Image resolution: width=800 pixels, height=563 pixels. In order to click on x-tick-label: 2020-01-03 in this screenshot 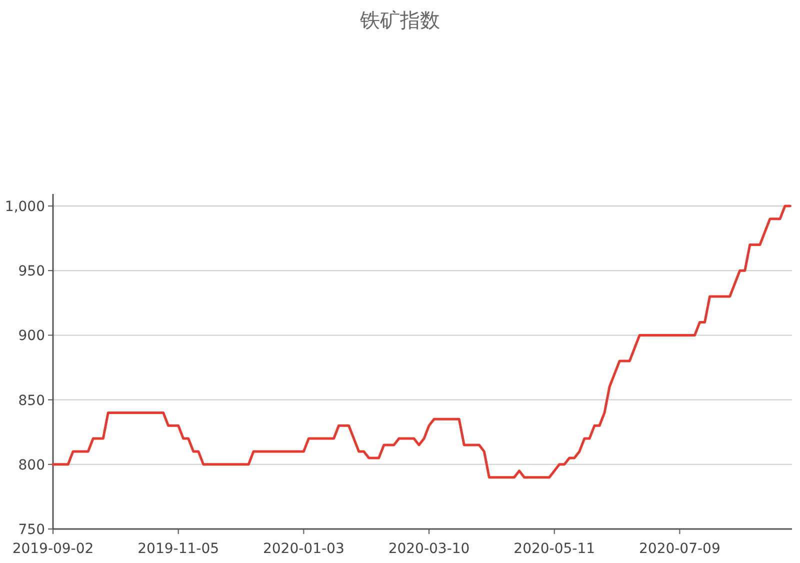, I will do `click(303, 549)`.